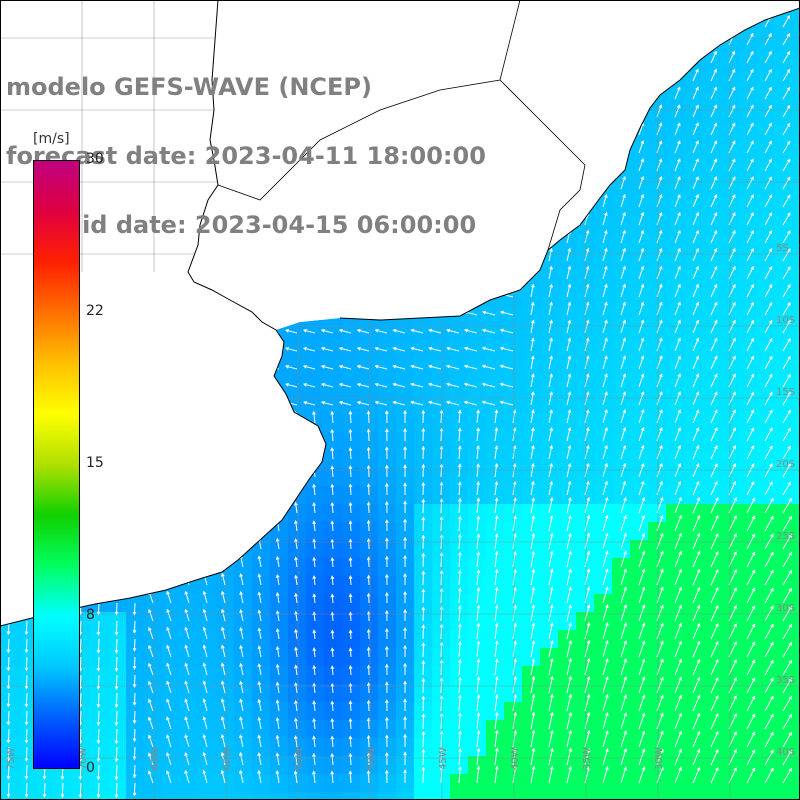  Describe the element at coordinates (90, 768) in the screenshot. I see `colorbar-tick-0: 0` at that location.